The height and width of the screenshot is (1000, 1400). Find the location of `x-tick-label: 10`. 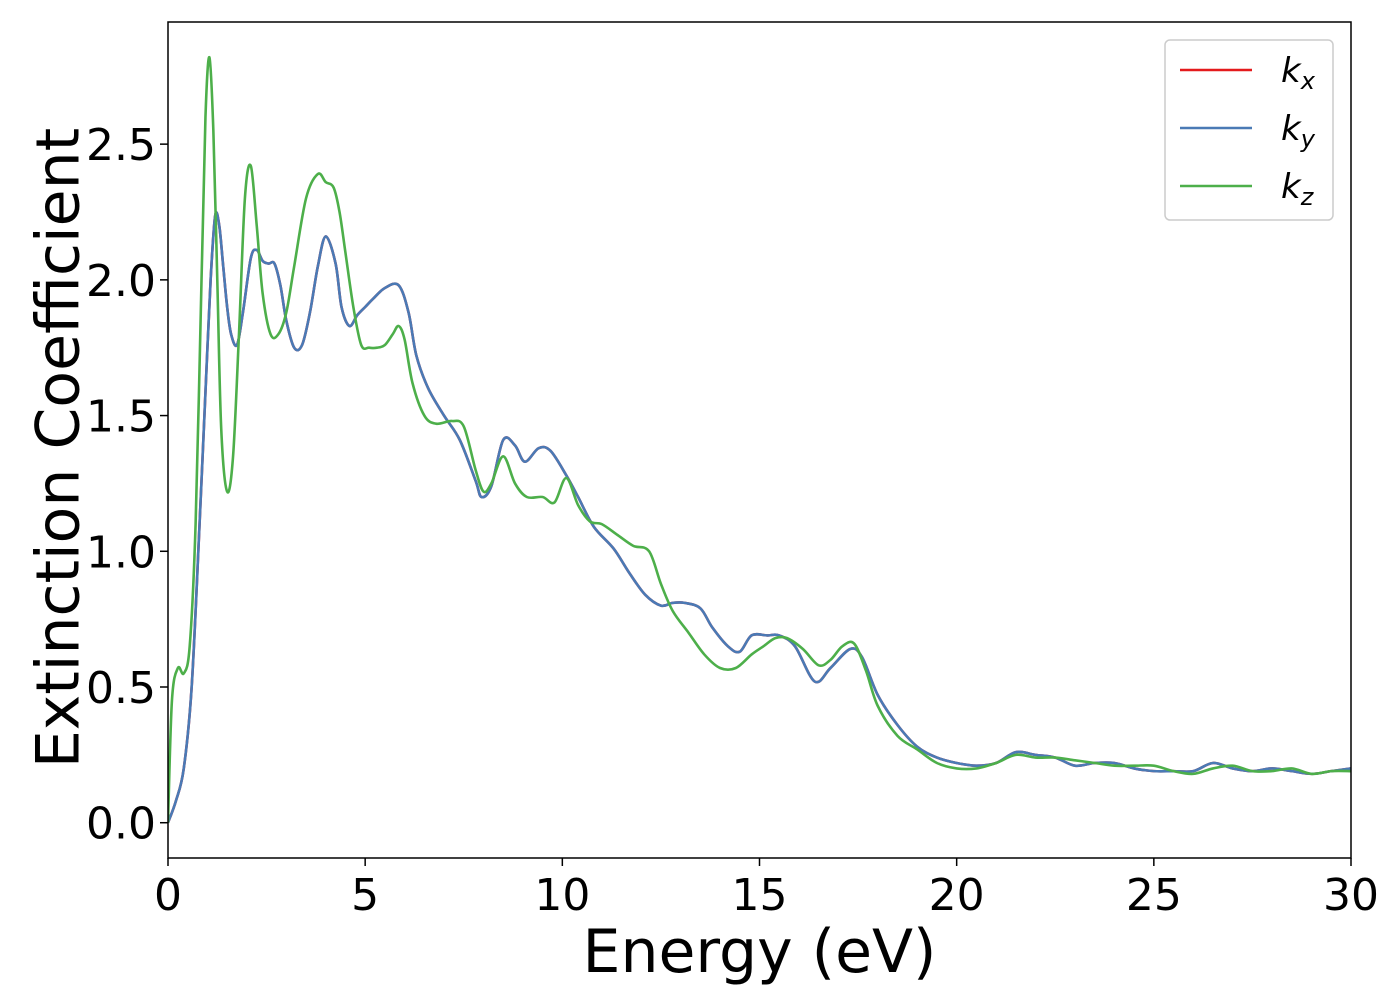

x-tick-label: 10 is located at coordinates (562, 895).